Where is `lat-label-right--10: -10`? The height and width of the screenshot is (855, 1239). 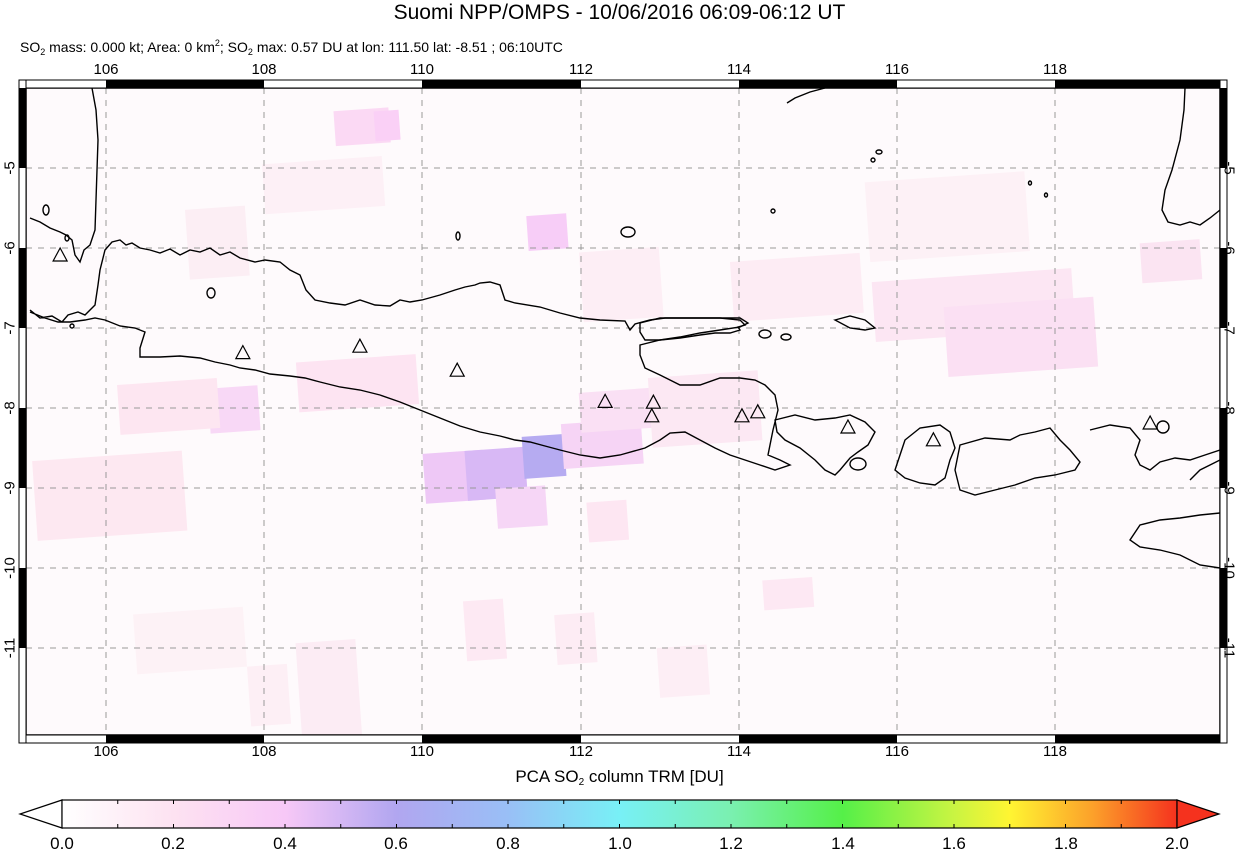 lat-label-right--10: -10 is located at coordinates (1229, 568).